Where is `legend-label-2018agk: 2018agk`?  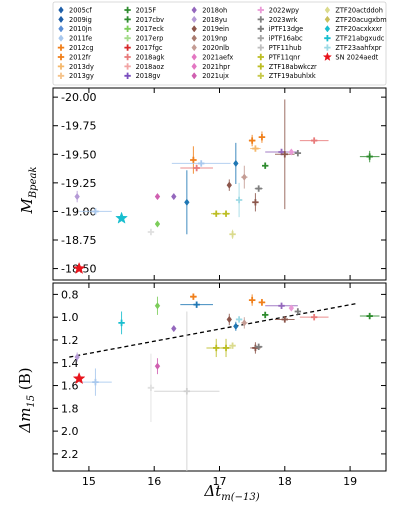
legend-label-2018agk: 2018agk is located at coordinates (150, 57).